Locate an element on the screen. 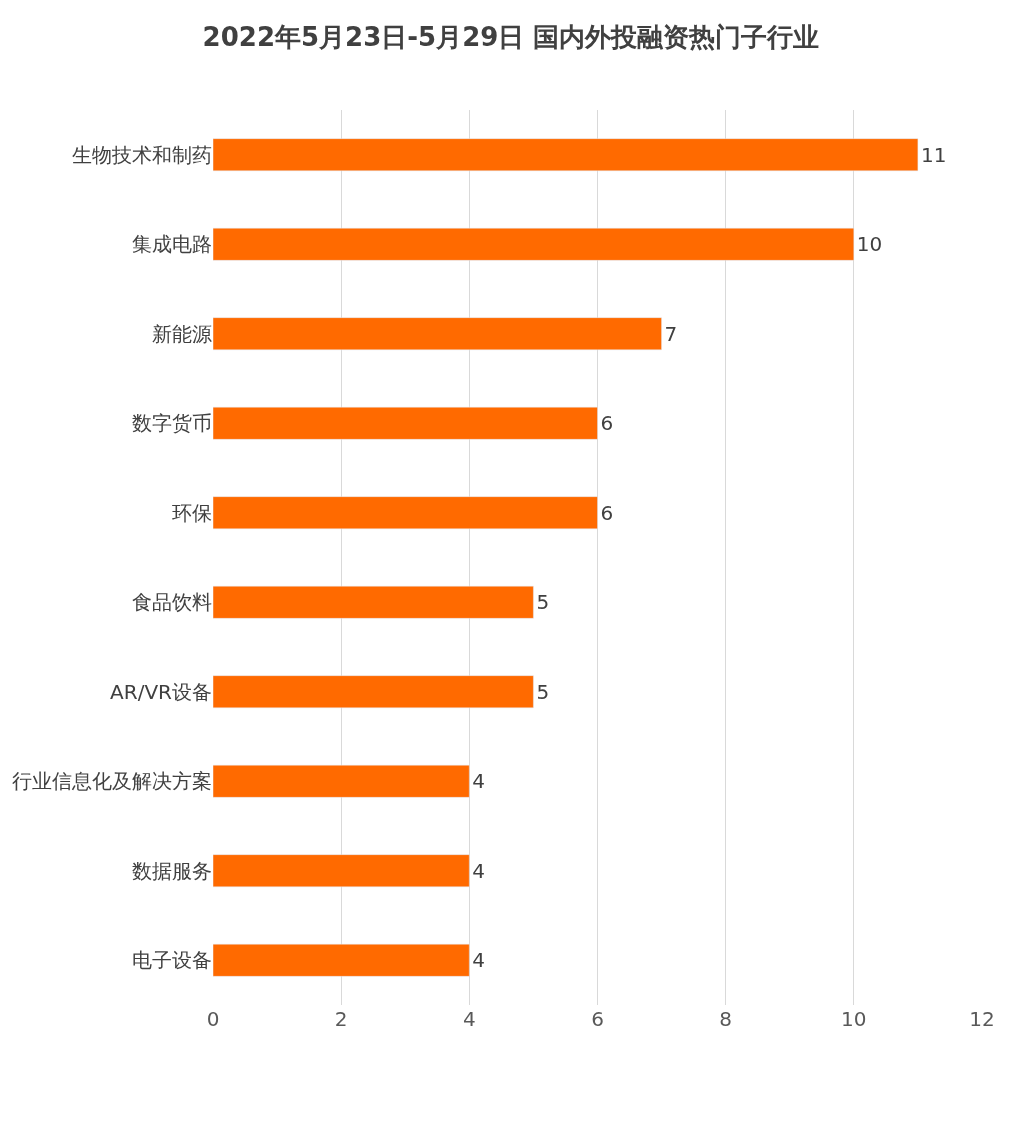 This screenshot has height=1125, width=1022. x-tick-label: 4 is located at coordinates (469, 1019).